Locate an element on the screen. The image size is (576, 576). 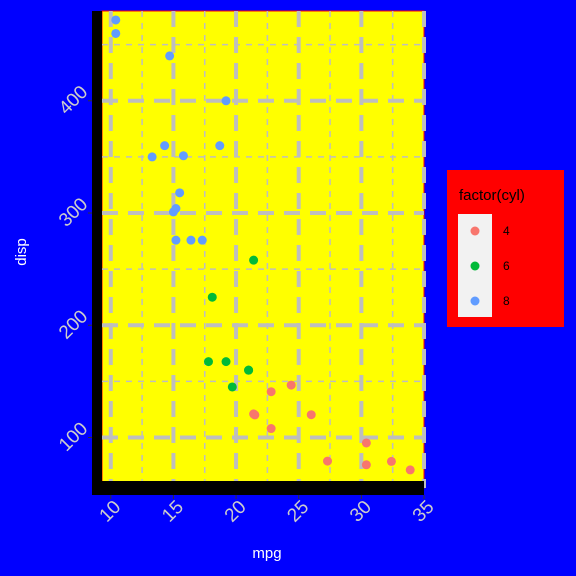
legend: factor(cyl) 4 6 8 is located at coordinates (505, 248).